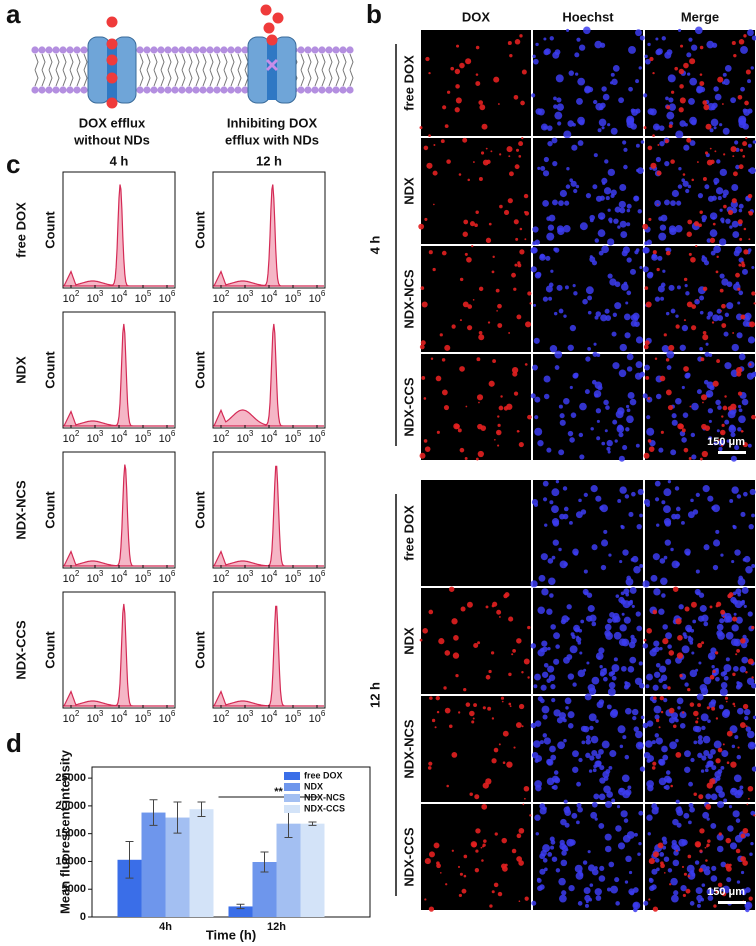 The height and width of the screenshot is (946, 756). Describe the element at coordinates (221, 437) in the screenshot. I see `x-tick-label: 10²` at that location.